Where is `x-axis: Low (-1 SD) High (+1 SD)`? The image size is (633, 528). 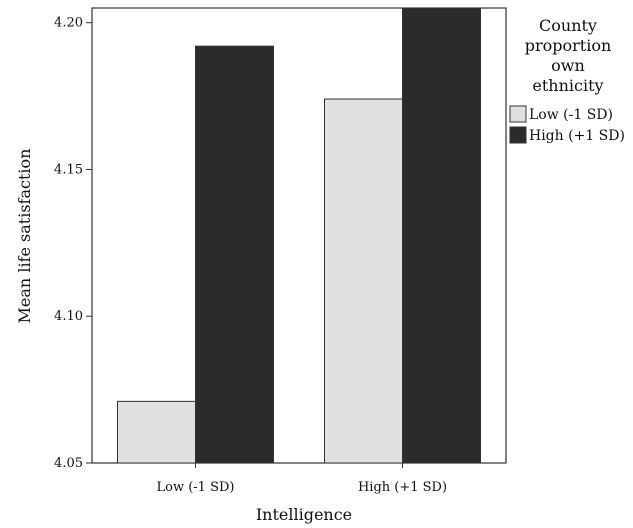
x-axis: Low (-1 SD) High (+1 SD) is located at coordinates (302, 479).